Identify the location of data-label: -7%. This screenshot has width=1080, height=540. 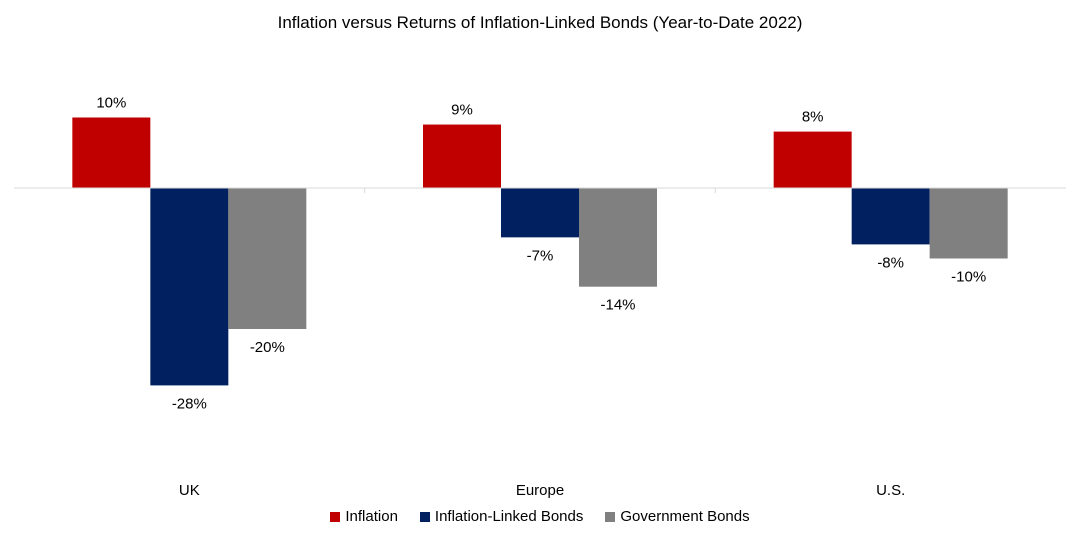
(540, 255).